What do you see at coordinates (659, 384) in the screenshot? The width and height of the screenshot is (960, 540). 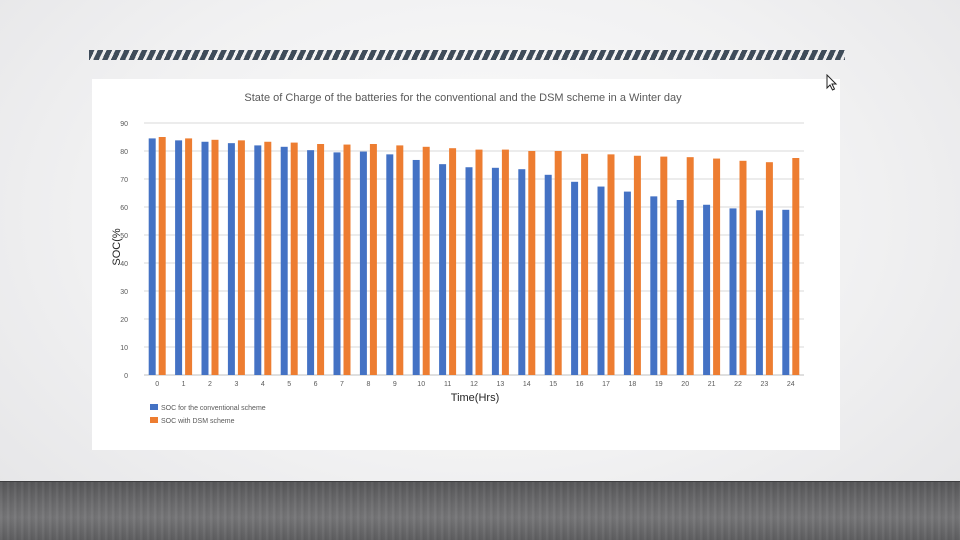 I see `x-tick-label: 19` at bounding box center [659, 384].